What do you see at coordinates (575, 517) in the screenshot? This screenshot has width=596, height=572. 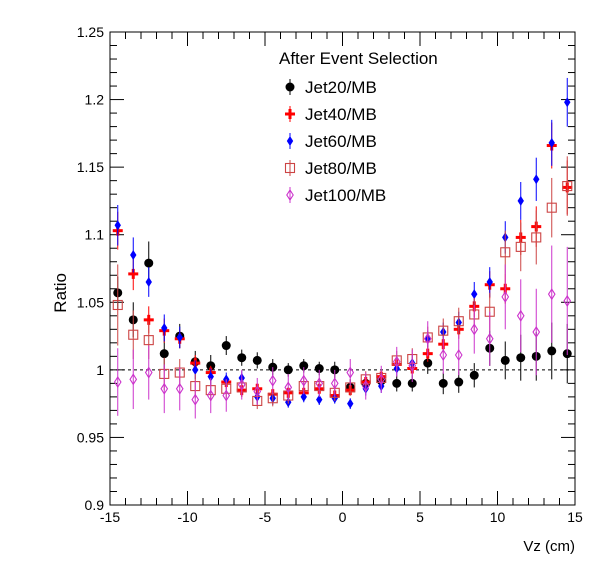 I see `x-tick-label: 15` at bounding box center [575, 517].